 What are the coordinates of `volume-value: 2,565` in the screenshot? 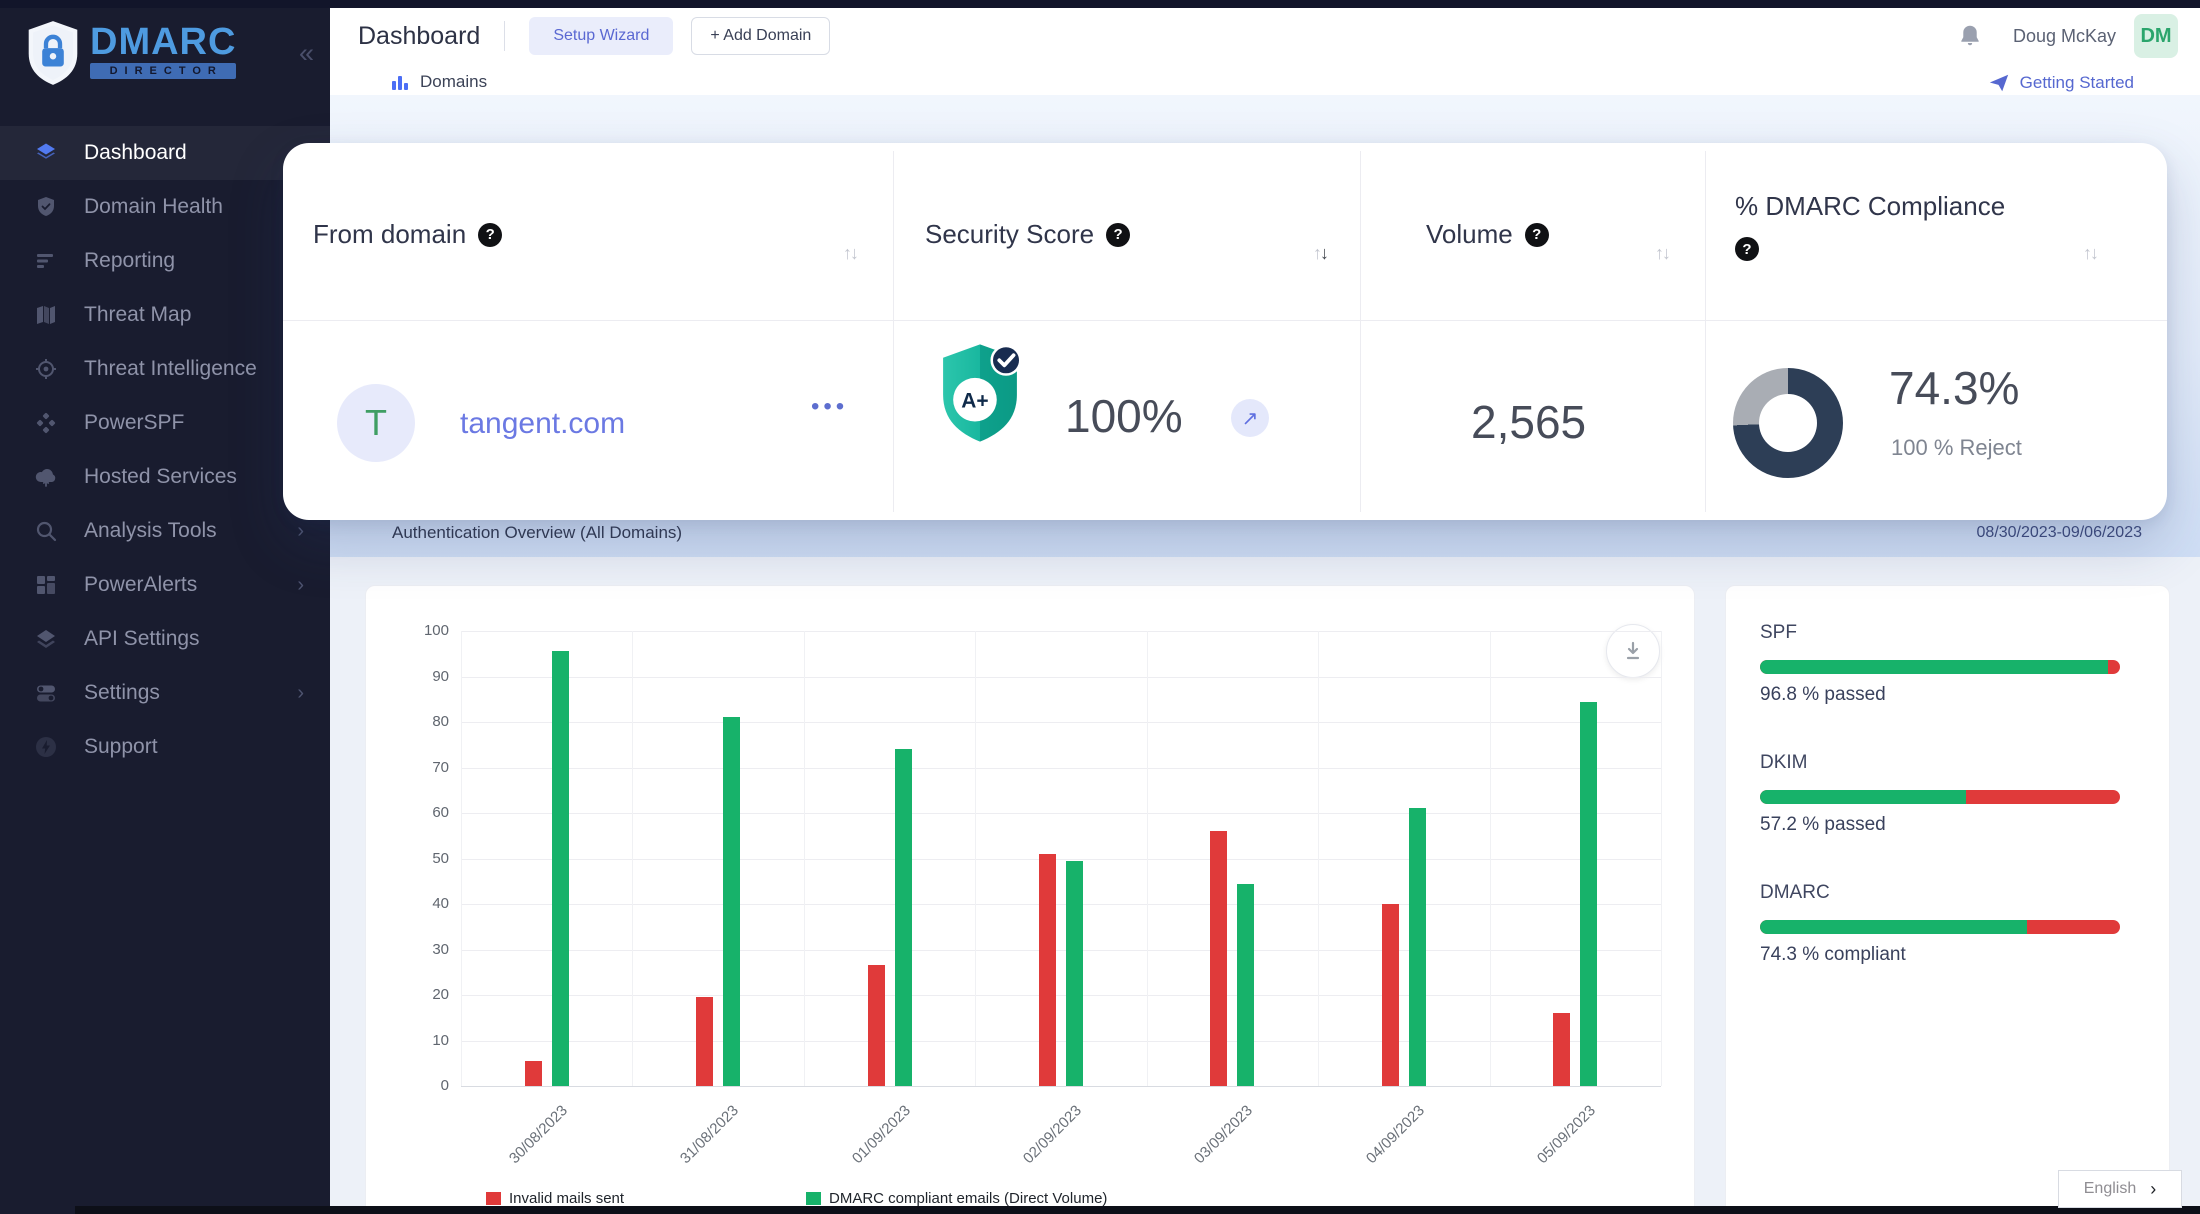 It's located at (1529, 422).